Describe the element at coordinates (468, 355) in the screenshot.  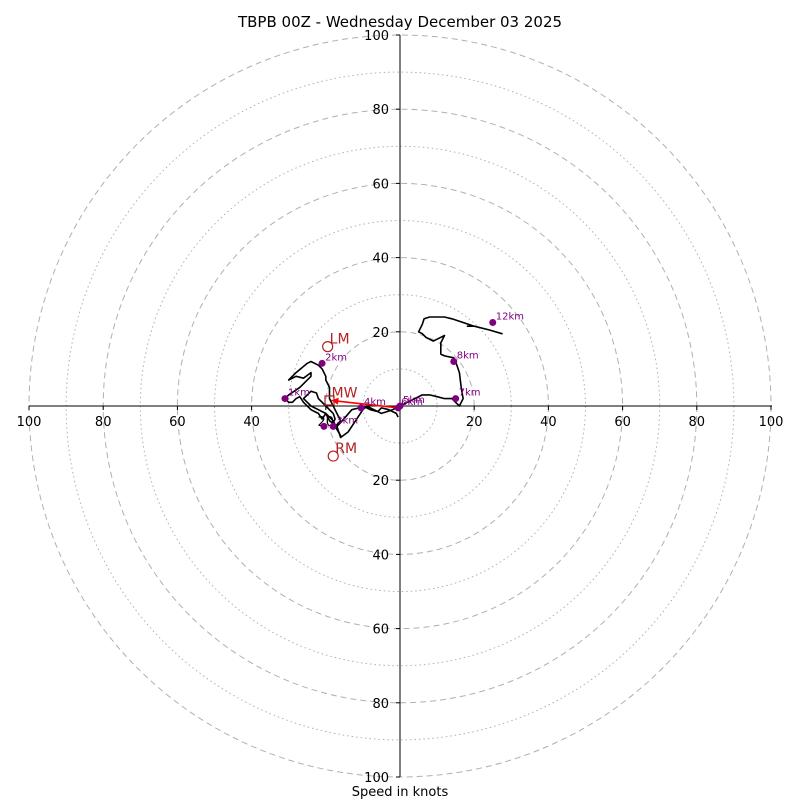
I see `height-marker-label: 8km` at that location.